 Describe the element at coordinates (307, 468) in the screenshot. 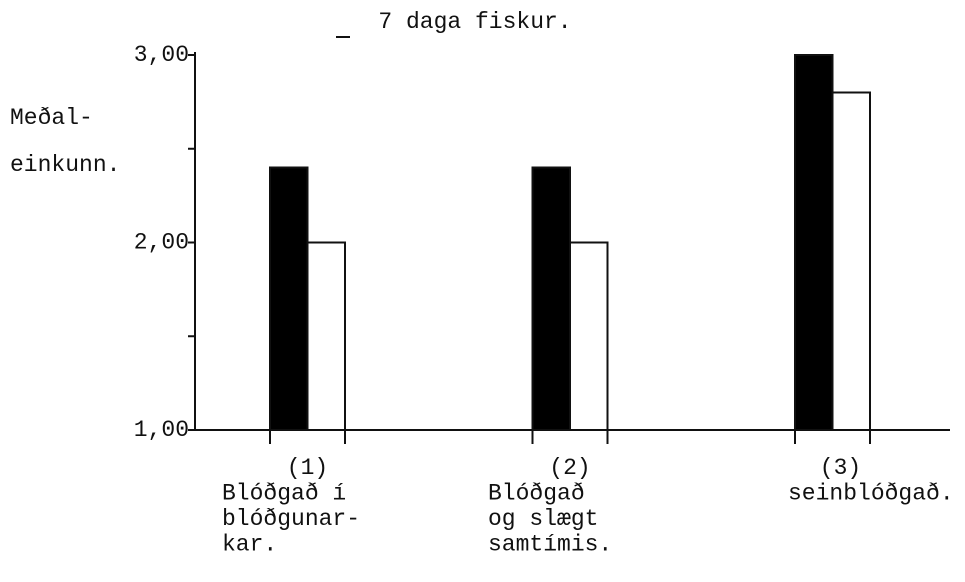

I see `x-tick-label: (1)` at that location.